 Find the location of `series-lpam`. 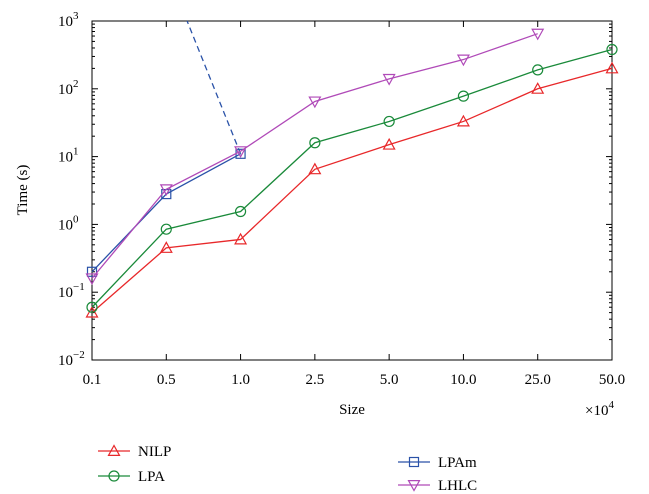

series-lpam is located at coordinates (166, 148).